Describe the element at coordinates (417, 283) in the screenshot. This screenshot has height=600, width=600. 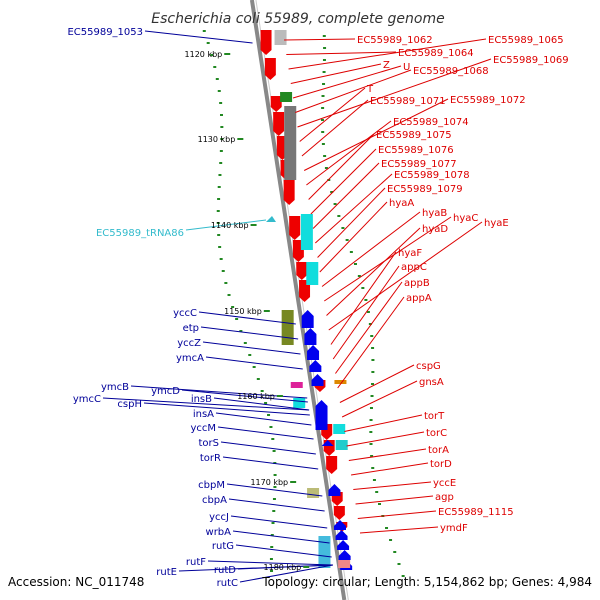
I see `right-gene-label: appB` at that location.